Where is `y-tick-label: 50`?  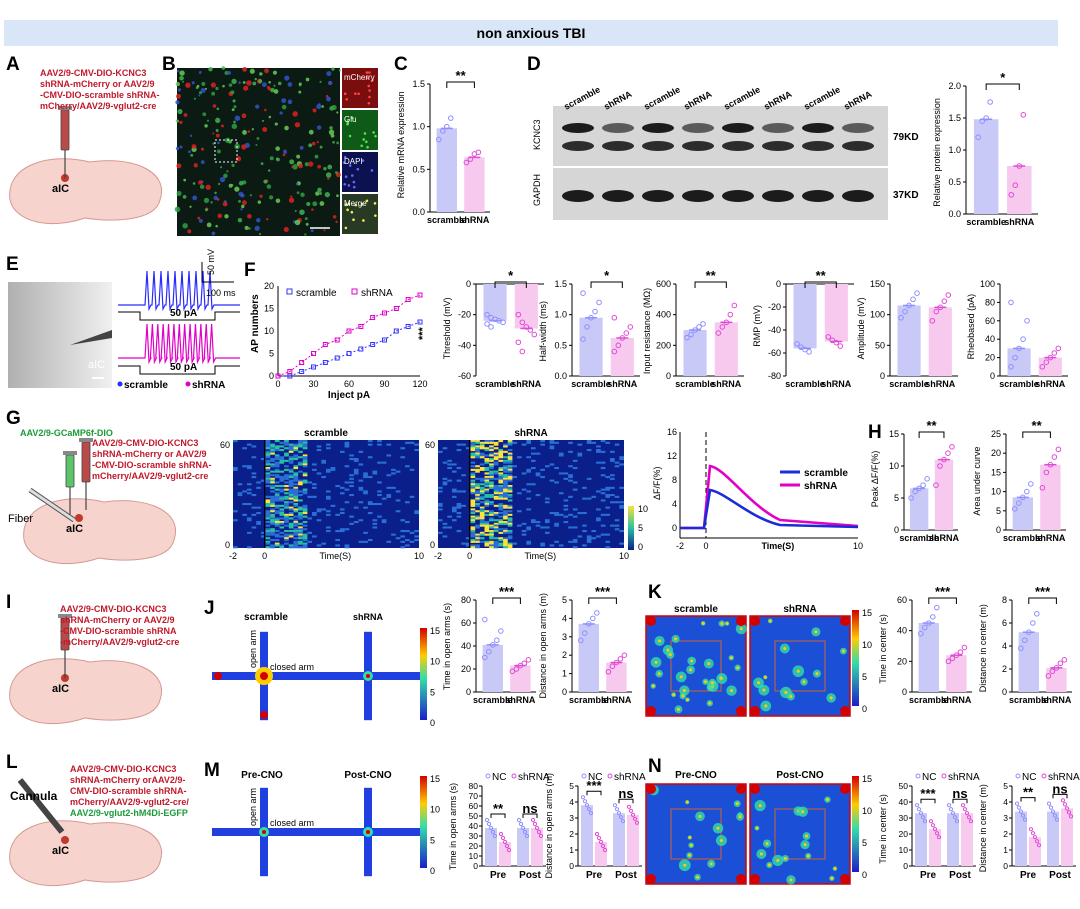
y-tick-label: 50 is located at coordinates (880, 345).